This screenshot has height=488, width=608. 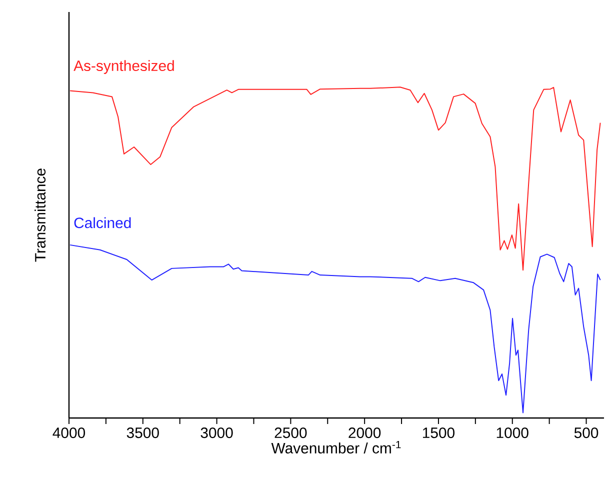 I want to click on y-axis-title: Transmittance, so click(x=40, y=215).